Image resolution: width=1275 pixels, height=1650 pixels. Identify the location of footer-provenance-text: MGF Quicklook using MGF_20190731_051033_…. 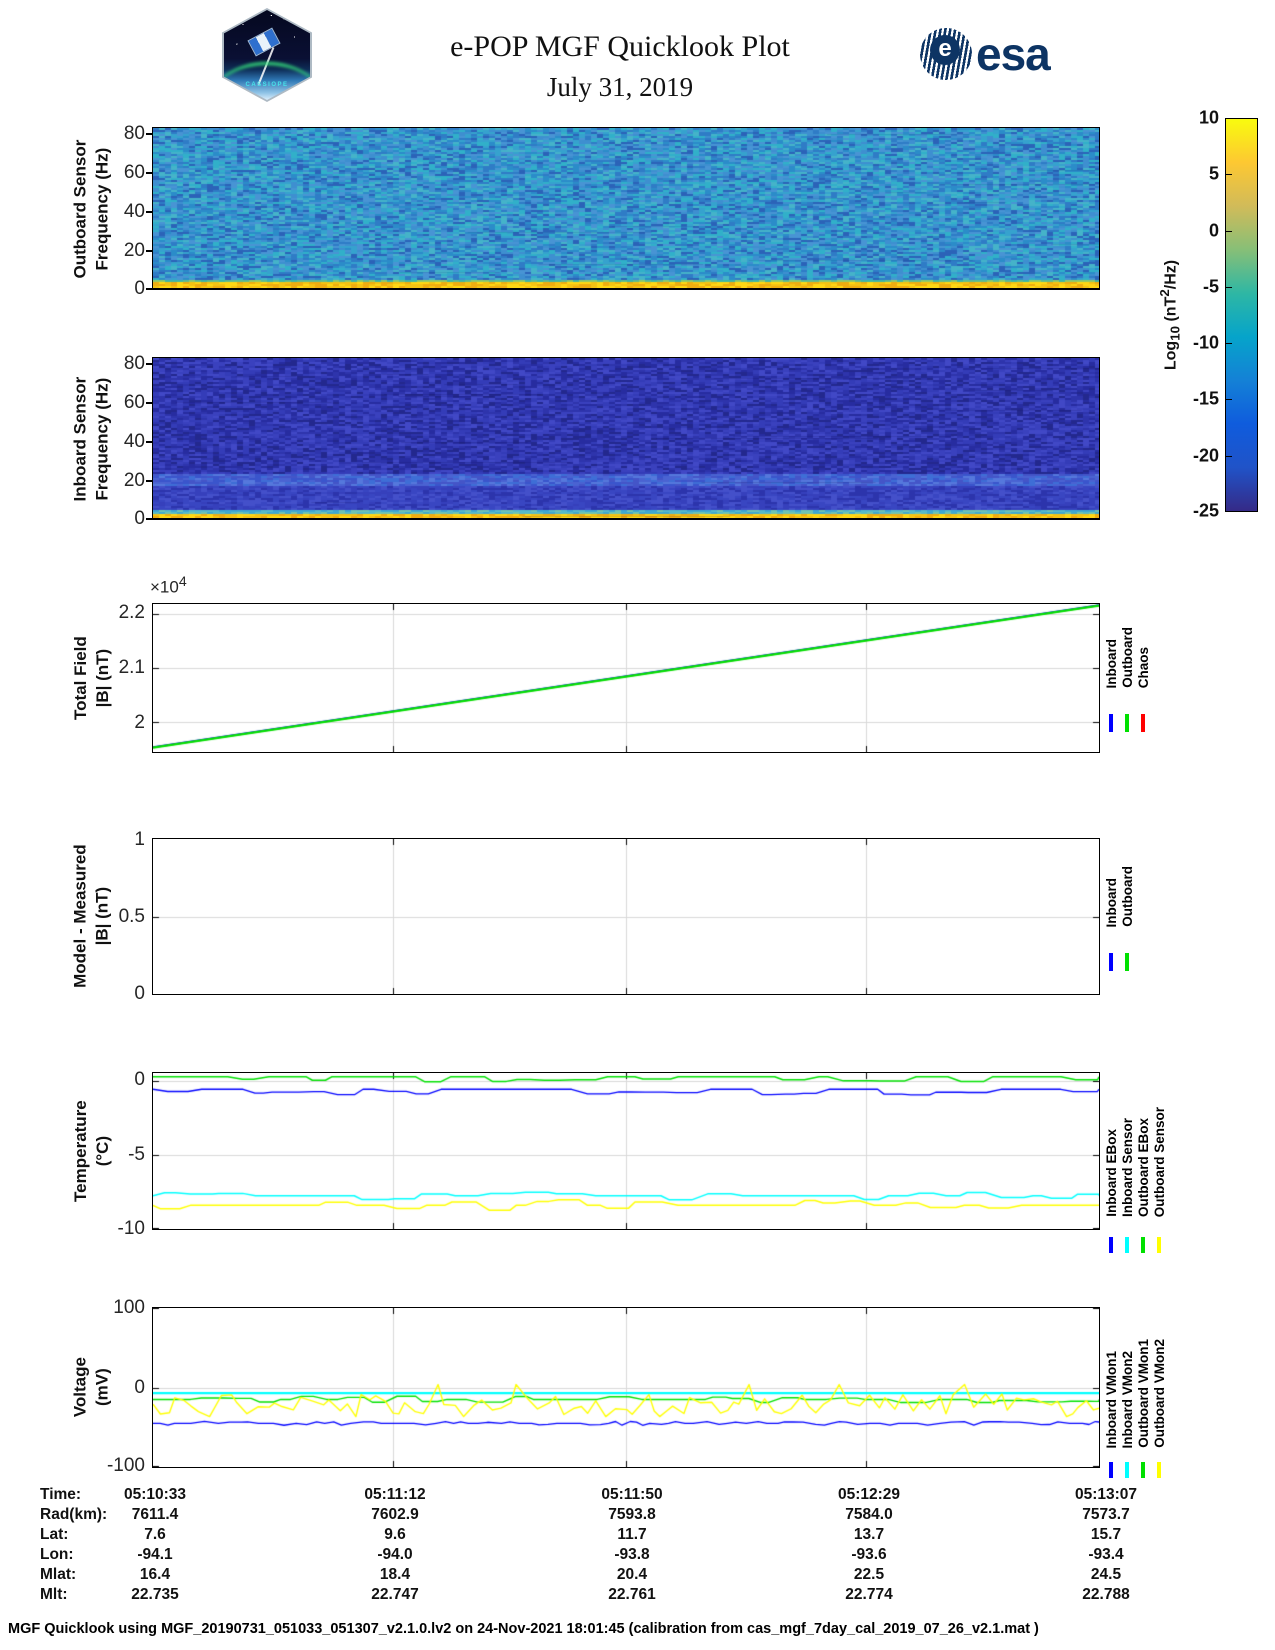
(523, 1629).